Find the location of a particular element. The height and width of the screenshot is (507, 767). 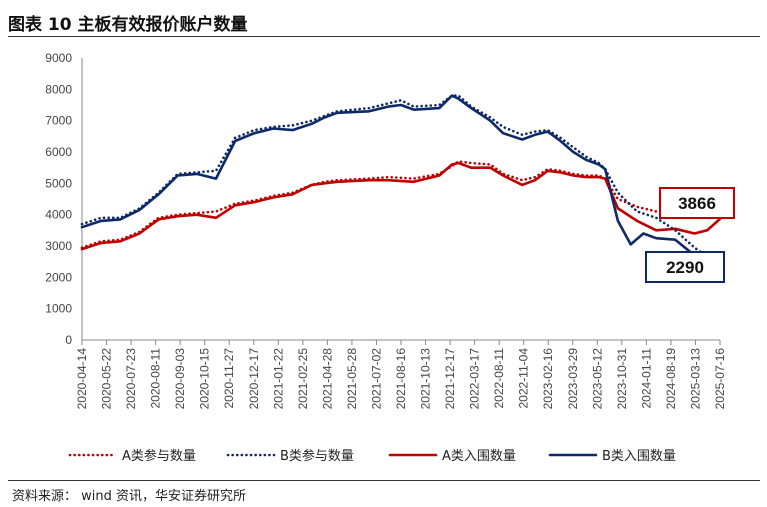

footer-rule is located at coordinates (384, 480).